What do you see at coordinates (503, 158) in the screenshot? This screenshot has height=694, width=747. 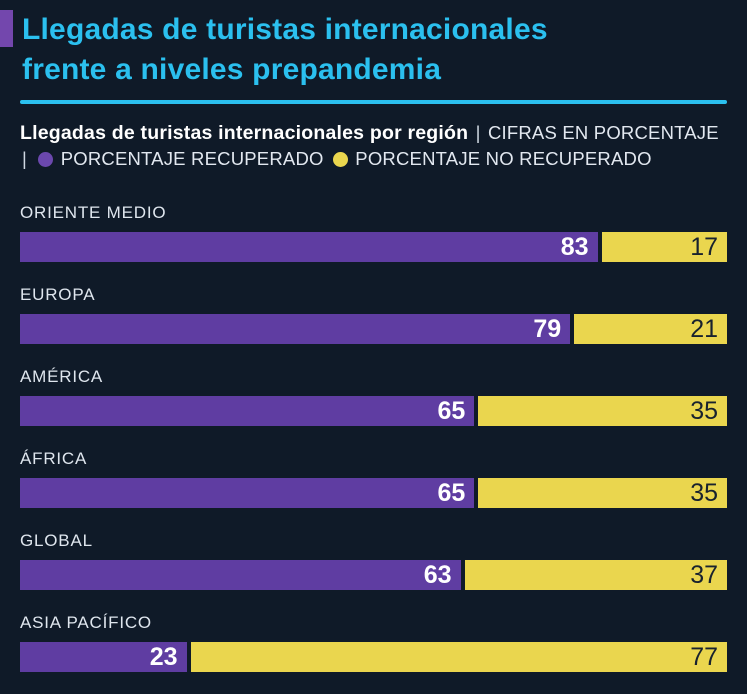 I see `legend-label-not-recovered: PORCENTAJE NO RECUPERADO` at bounding box center [503, 158].